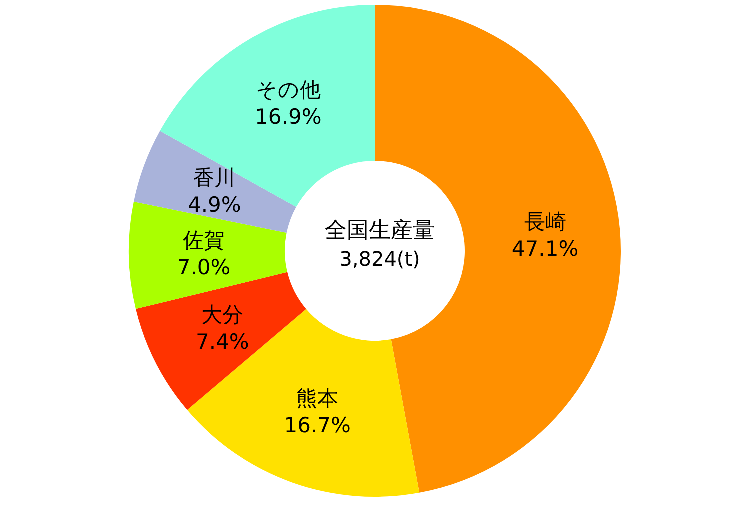 This screenshot has width=736, height=510. Describe the element at coordinates (288, 117) in the screenshot. I see `data-label: 16.9%` at that location.